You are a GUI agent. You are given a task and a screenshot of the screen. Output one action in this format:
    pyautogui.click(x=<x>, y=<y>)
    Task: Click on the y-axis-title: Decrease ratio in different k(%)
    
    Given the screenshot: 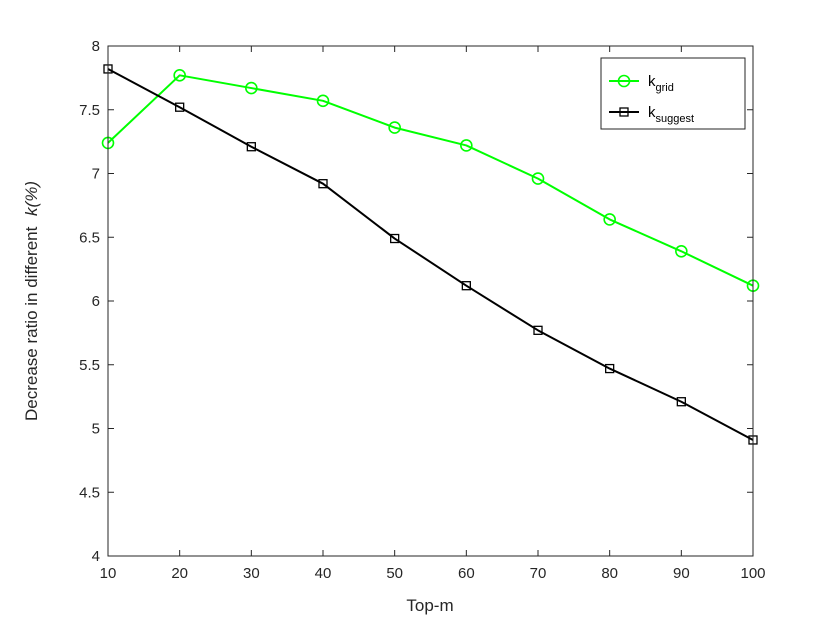 What is the action you would take?
    pyautogui.click(x=31, y=301)
    